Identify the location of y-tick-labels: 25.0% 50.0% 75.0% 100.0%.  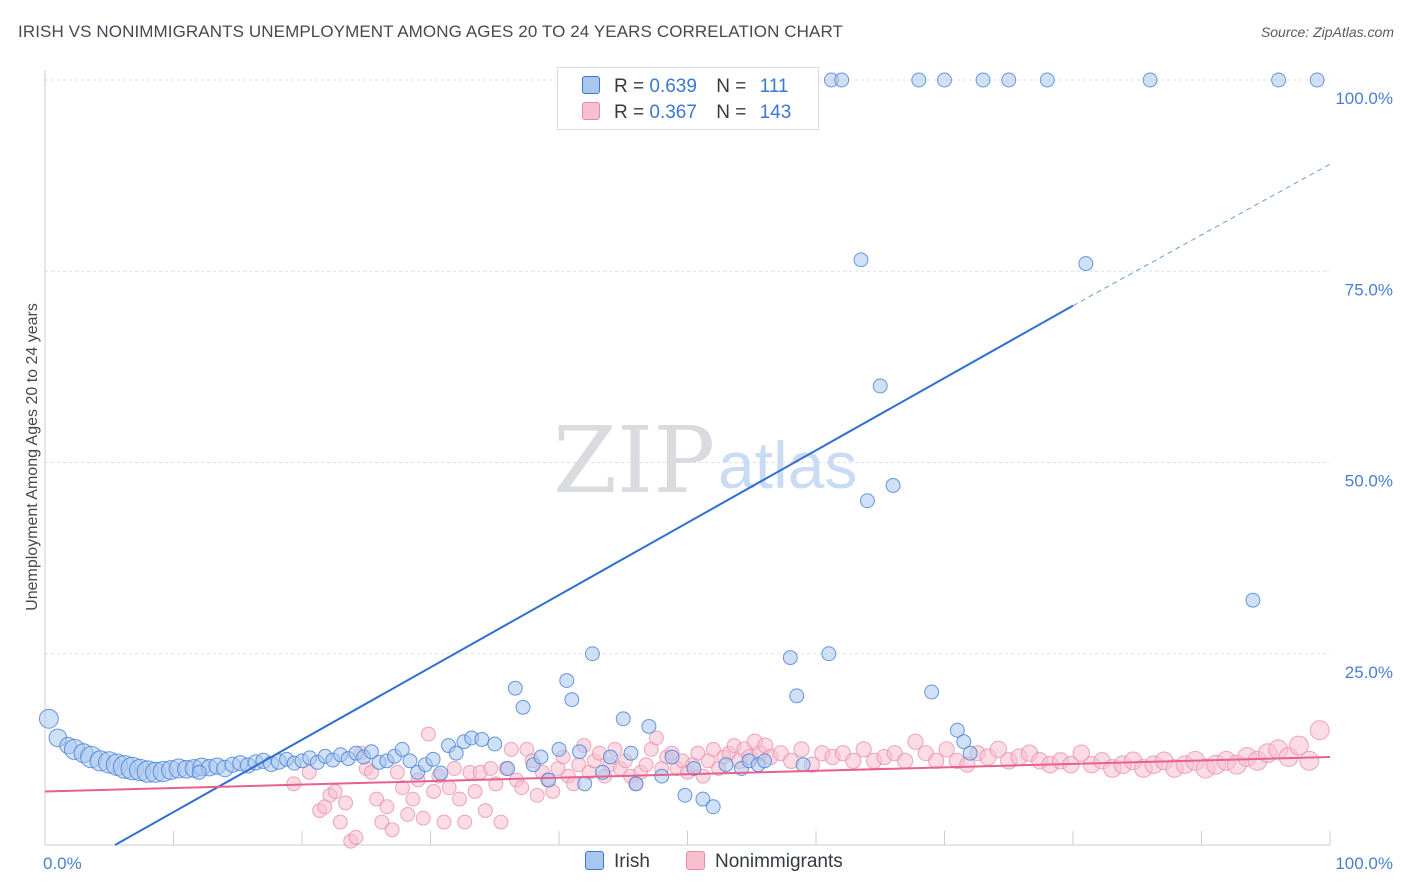
(1364, 385).